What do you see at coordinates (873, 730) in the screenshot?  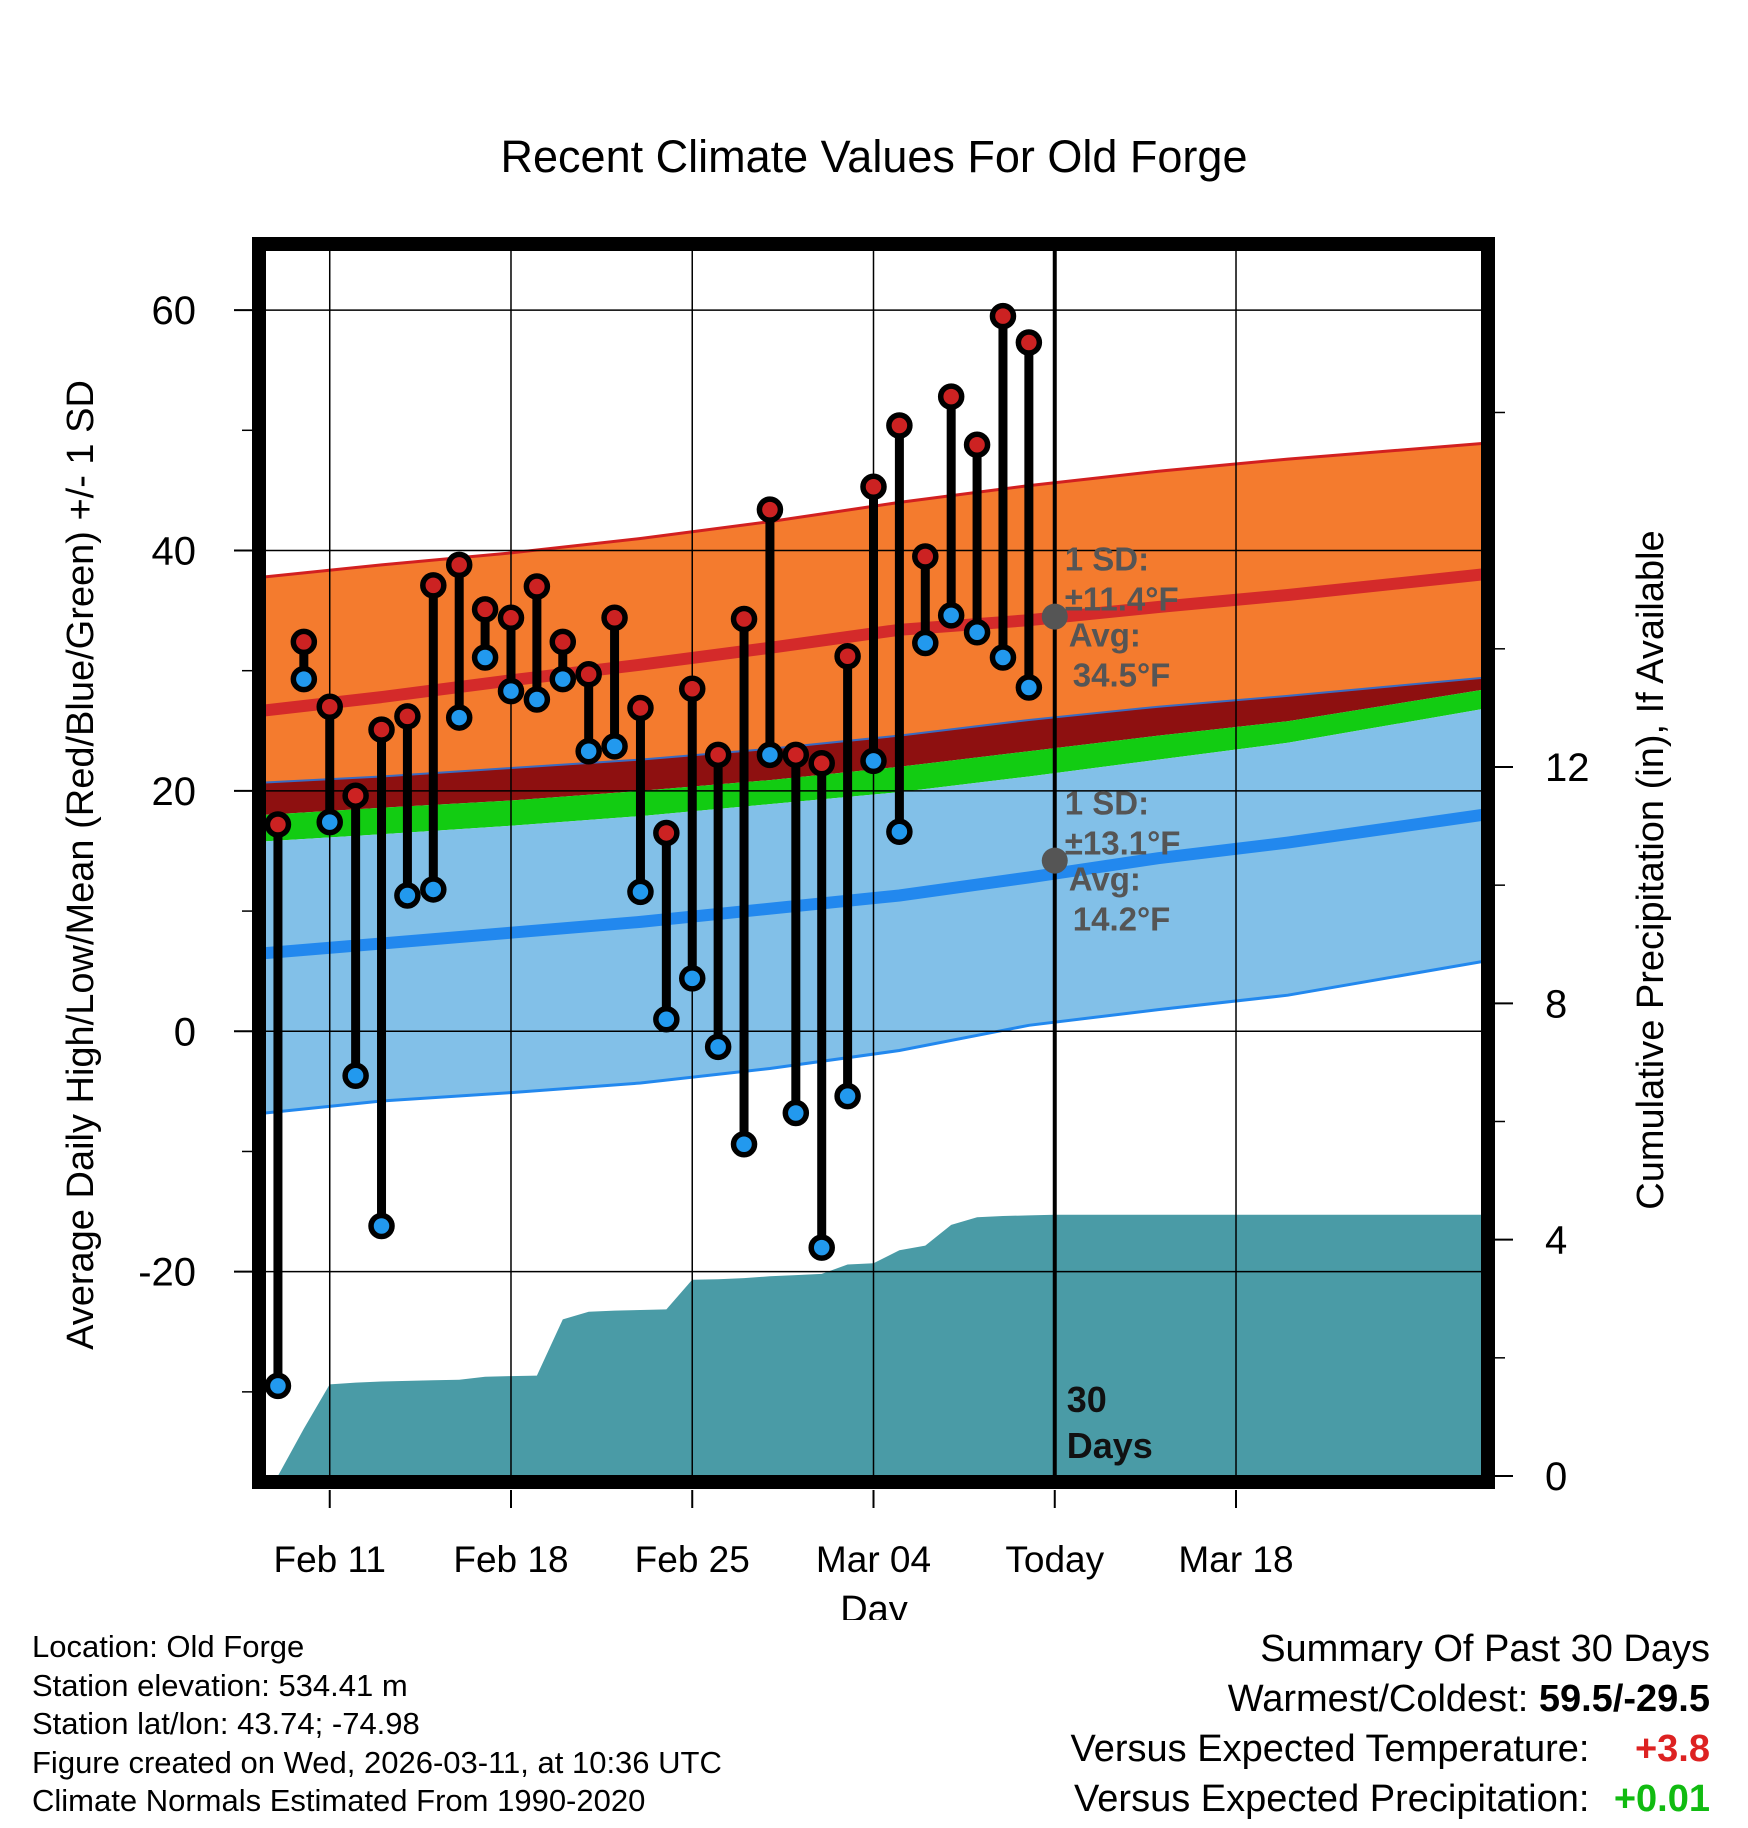 I see `high-band-lower-edge` at bounding box center [873, 730].